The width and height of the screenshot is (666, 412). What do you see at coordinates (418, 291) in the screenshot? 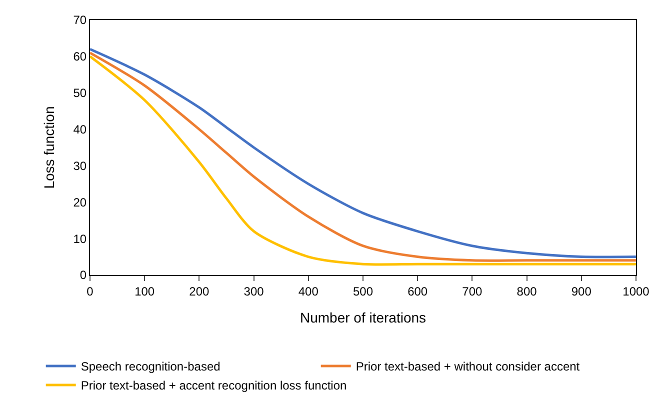
I see `x-tick-label: 600` at bounding box center [418, 291].